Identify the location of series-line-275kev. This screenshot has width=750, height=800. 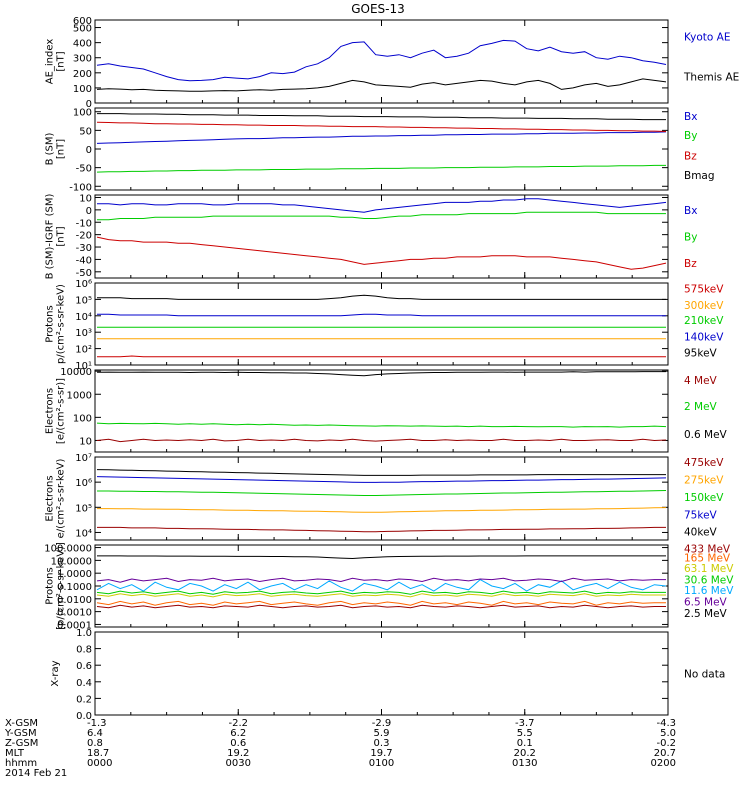
(382, 510).